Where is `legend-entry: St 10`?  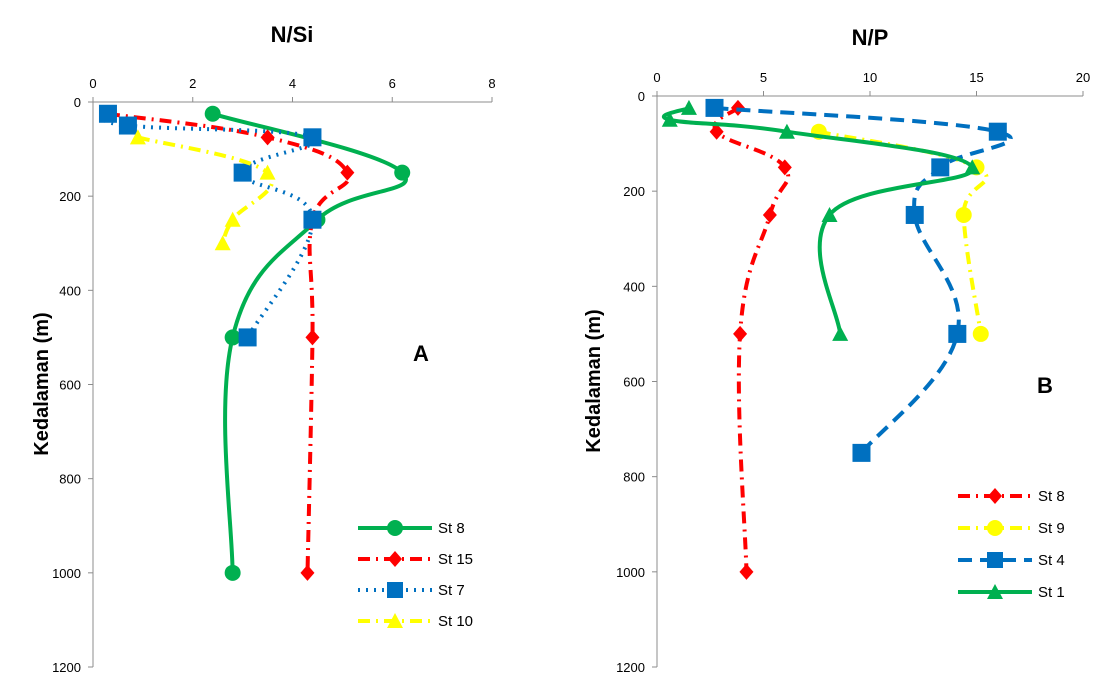 legend-entry: St 10 is located at coordinates (415, 621).